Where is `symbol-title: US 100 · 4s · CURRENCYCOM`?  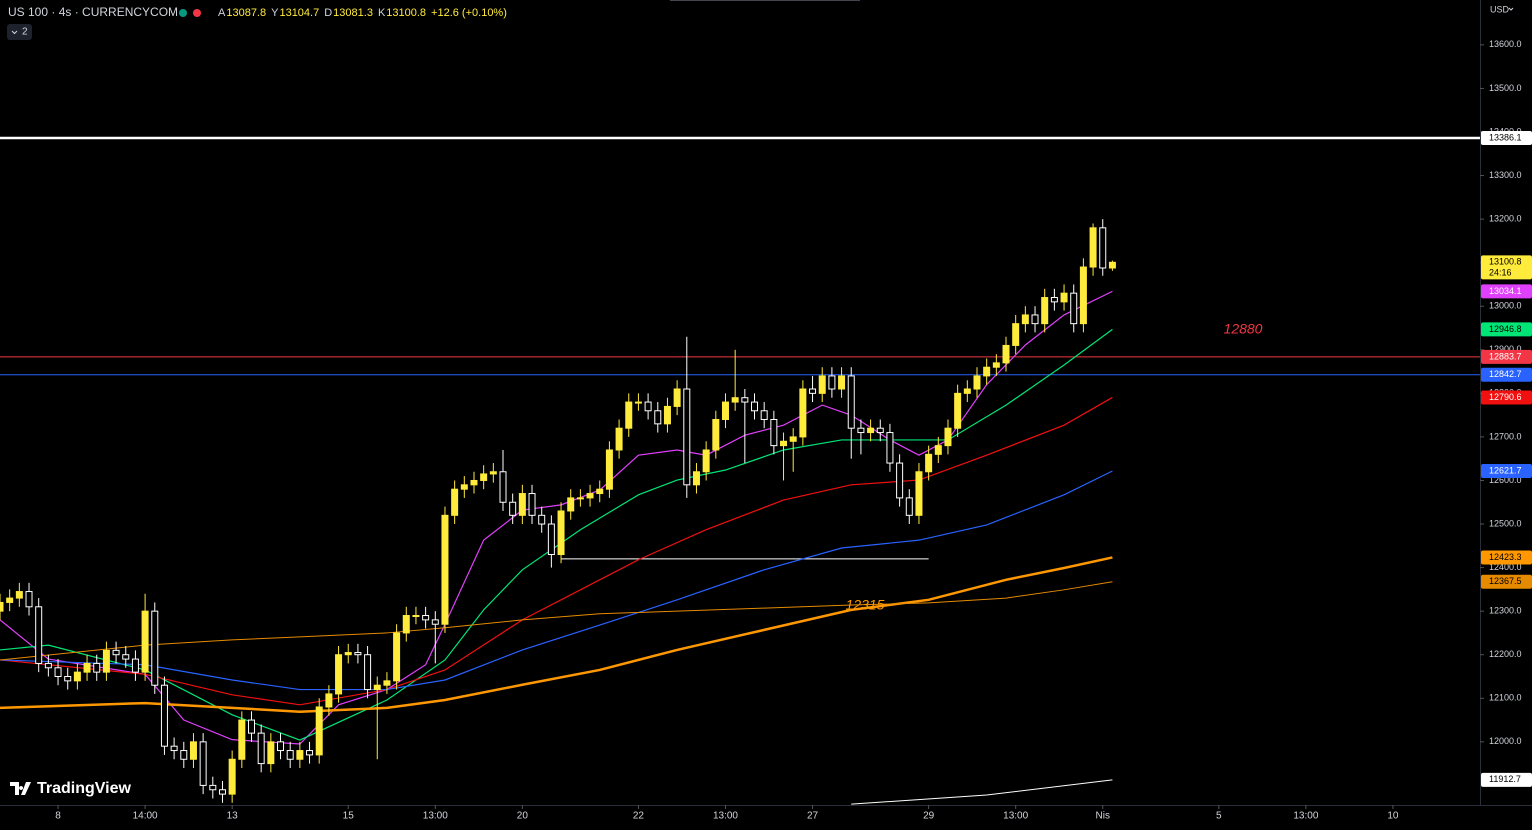
symbol-title: US 100 · 4s · CURRENCYCOM is located at coordinates (93, 12).